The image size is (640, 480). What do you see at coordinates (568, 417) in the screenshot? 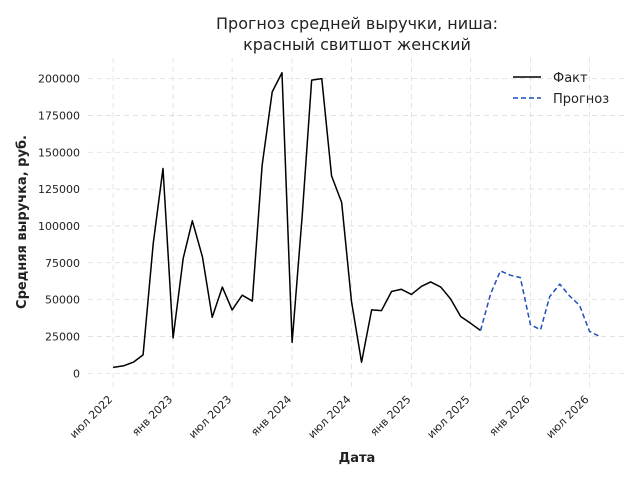
I see `x-tick-label: июл 2026` at bounding box center [568, 417].